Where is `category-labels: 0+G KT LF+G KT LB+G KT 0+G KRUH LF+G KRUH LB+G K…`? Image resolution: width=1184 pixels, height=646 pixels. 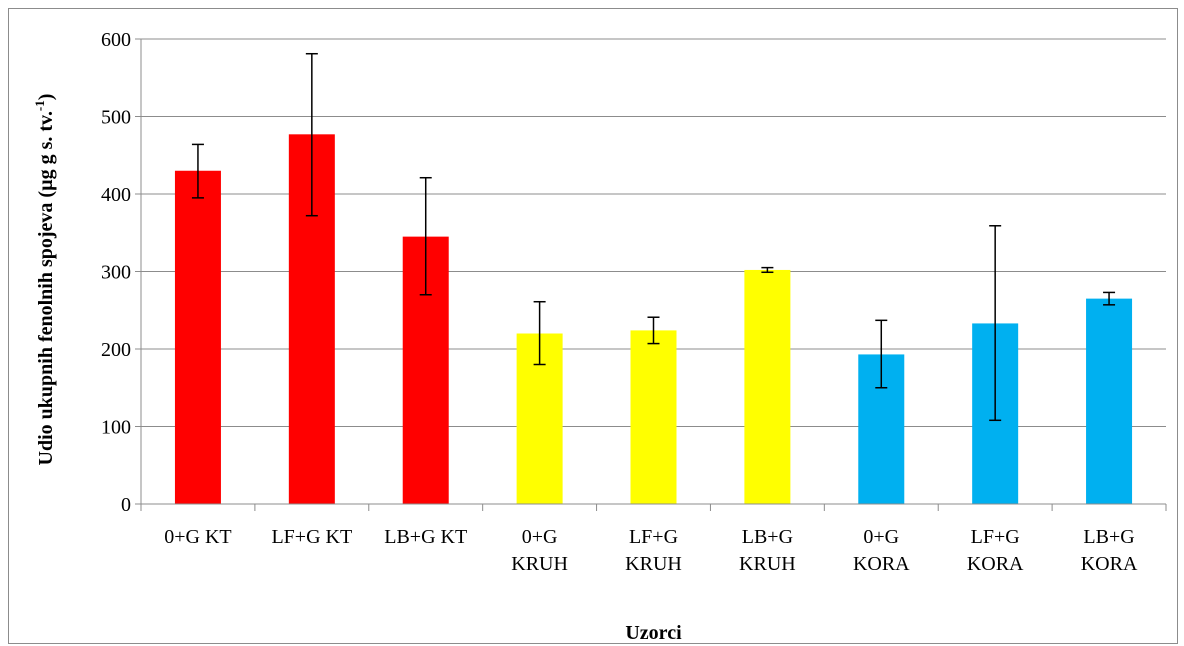 category-labels: 0+G KT LF+G KT LB+G KT 0+G KRUH LF+G KRUH LB+G K… is located at coordinates (651, 550).